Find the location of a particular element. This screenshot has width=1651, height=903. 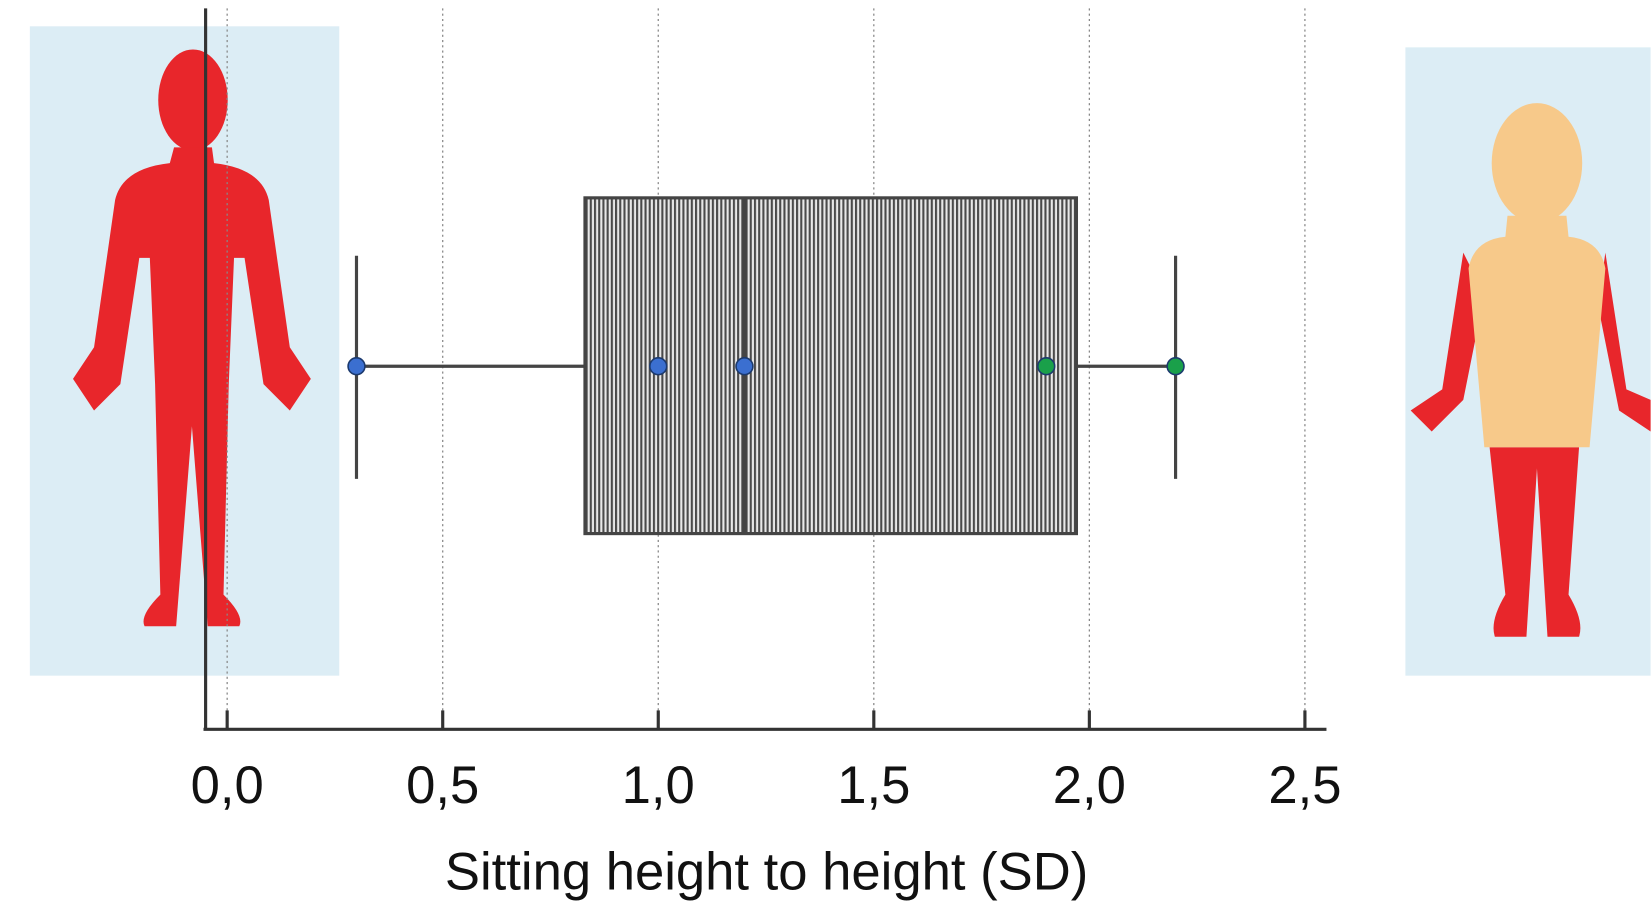

x-tick-label: 1,0 is located at coordinates (658, 785).